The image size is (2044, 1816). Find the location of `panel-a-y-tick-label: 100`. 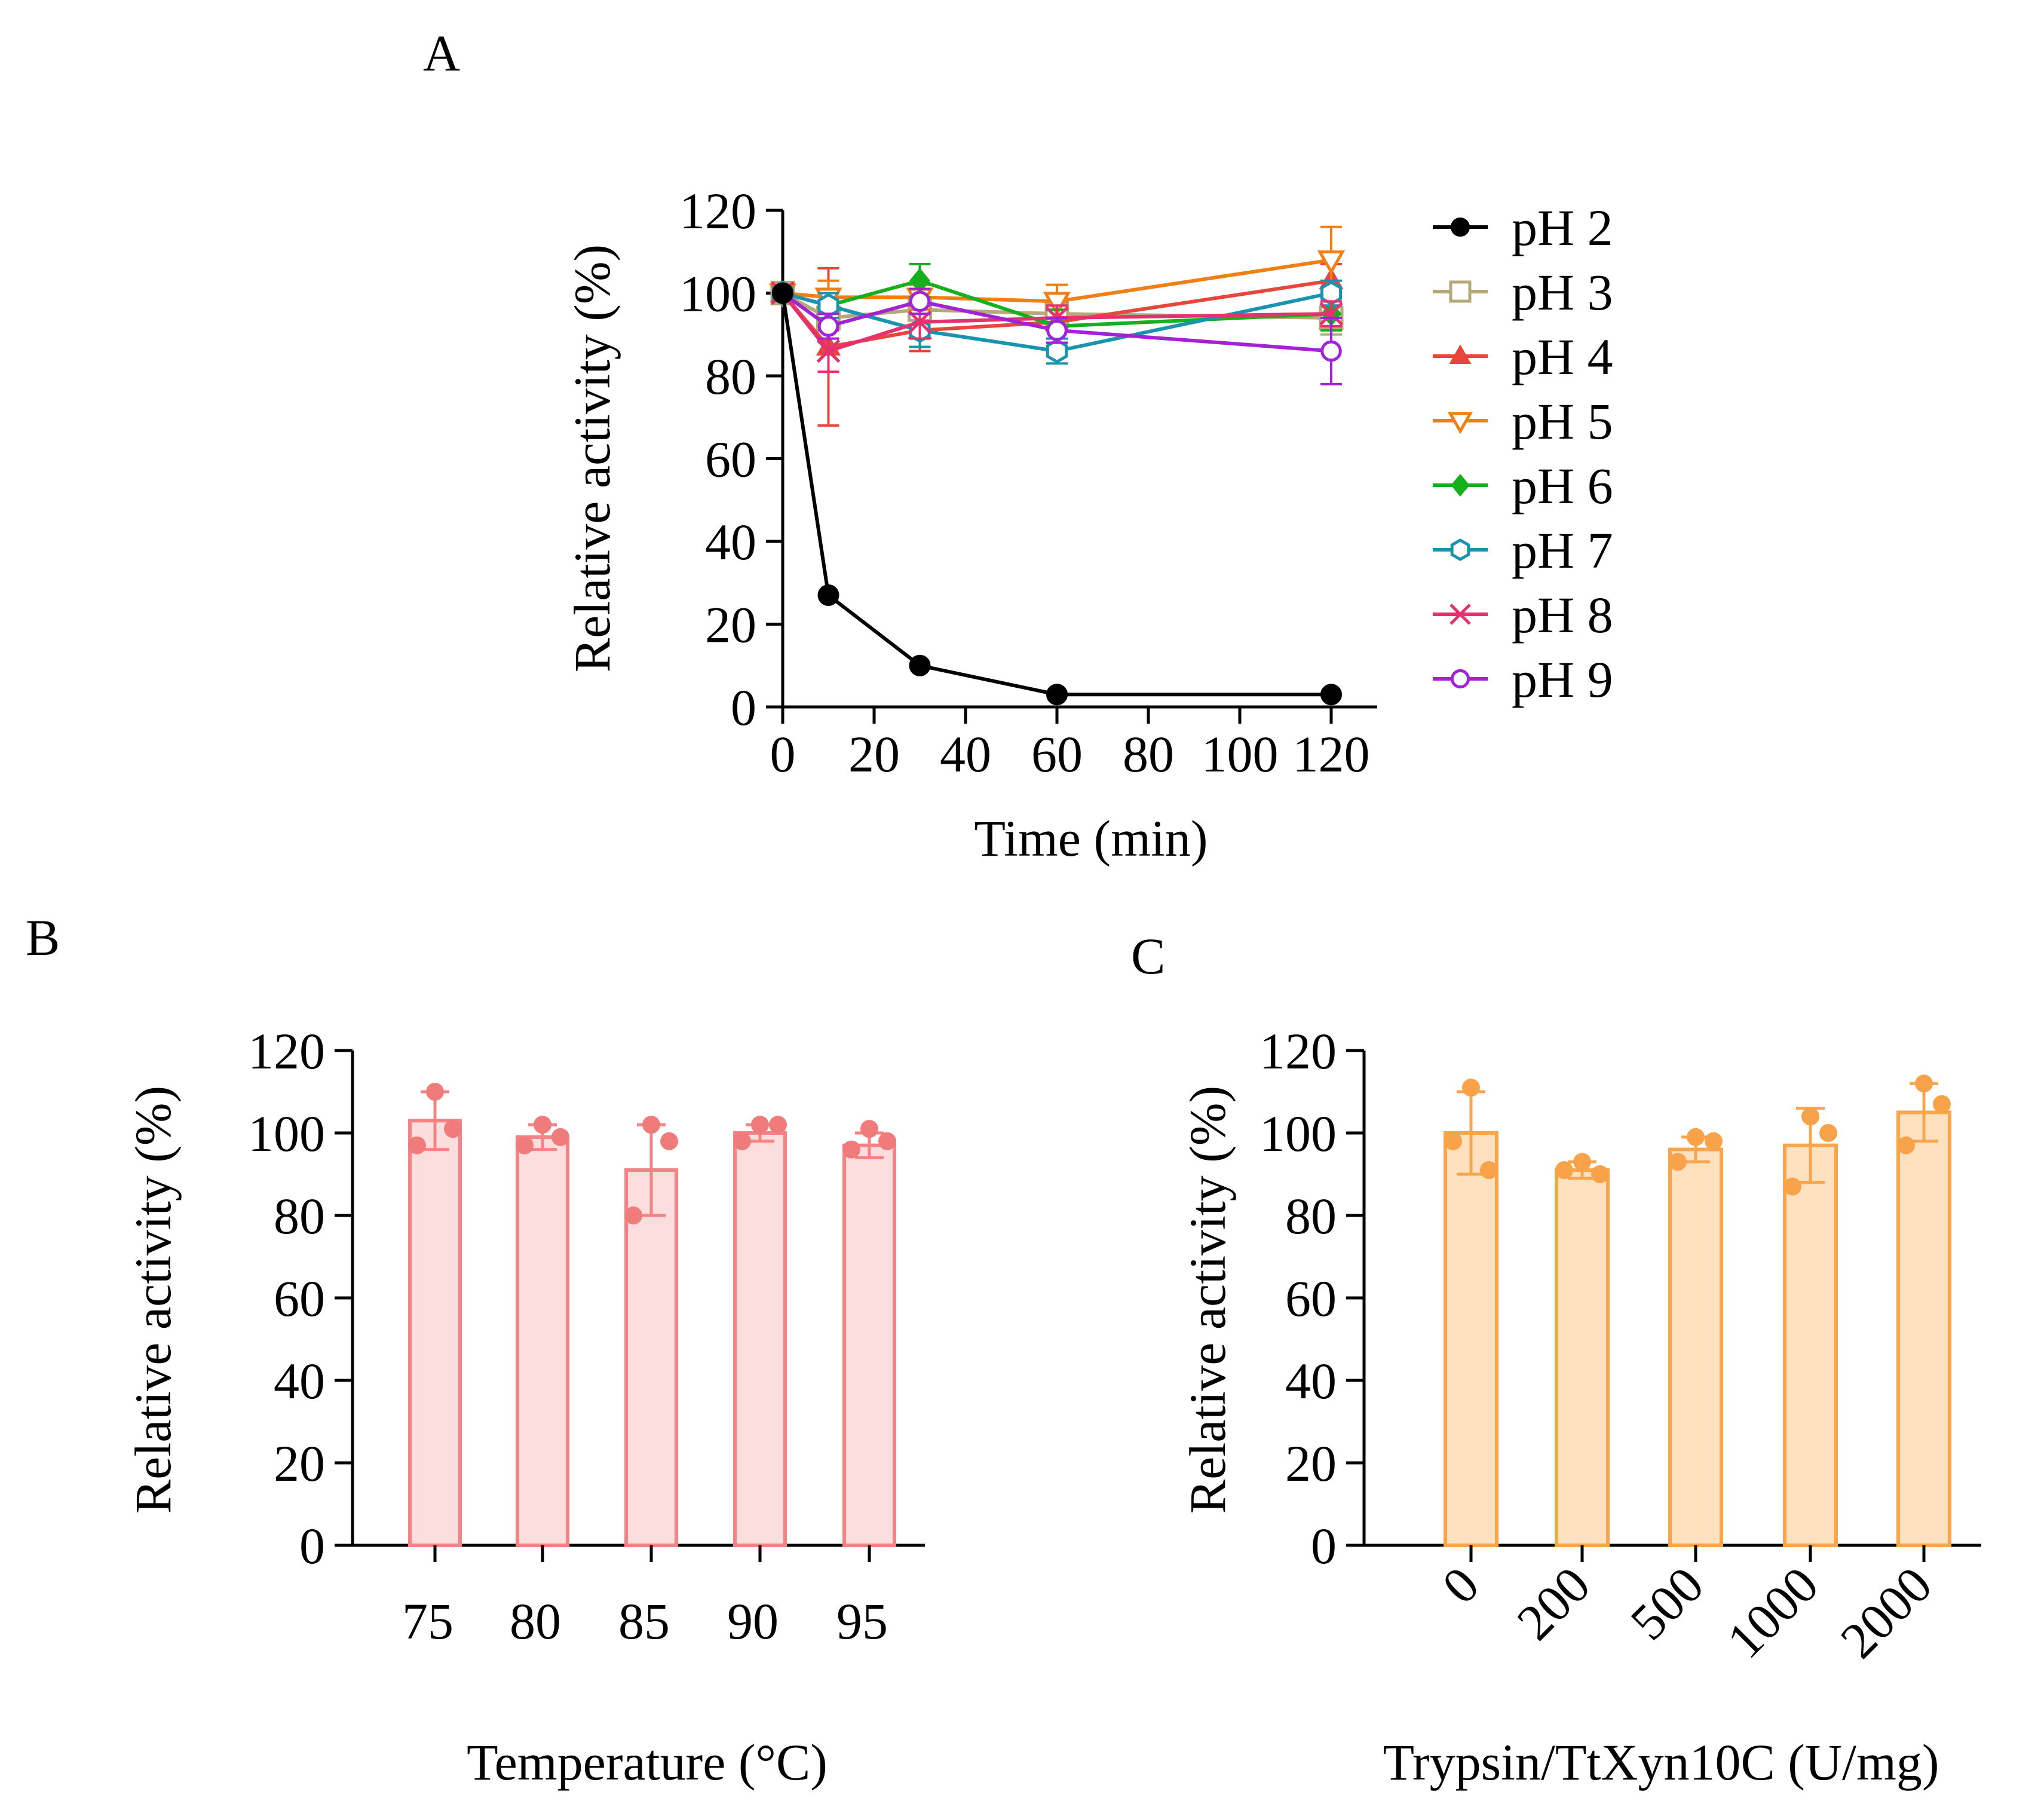

panel-a-y-tick-label: 100 is located at coordinates (717, 294).